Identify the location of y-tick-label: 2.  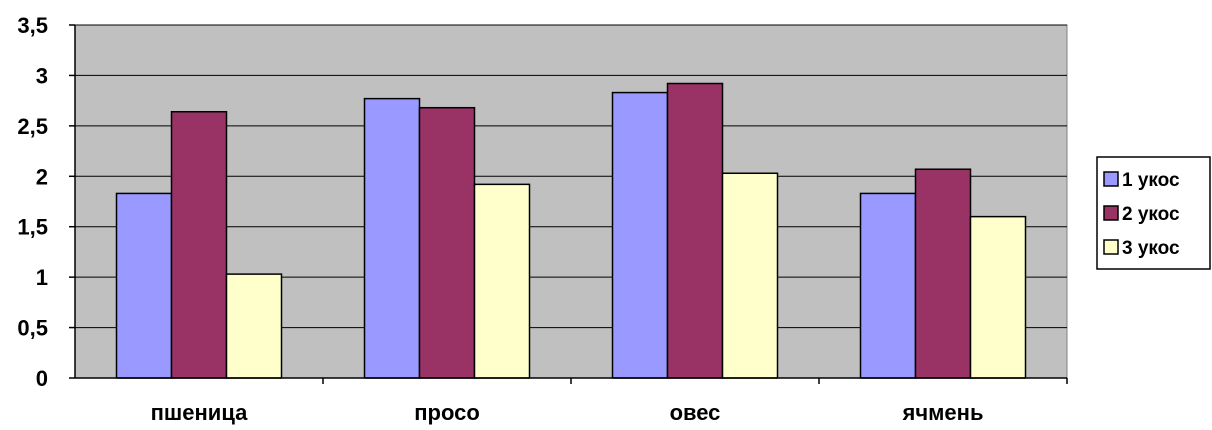
(42, 176).